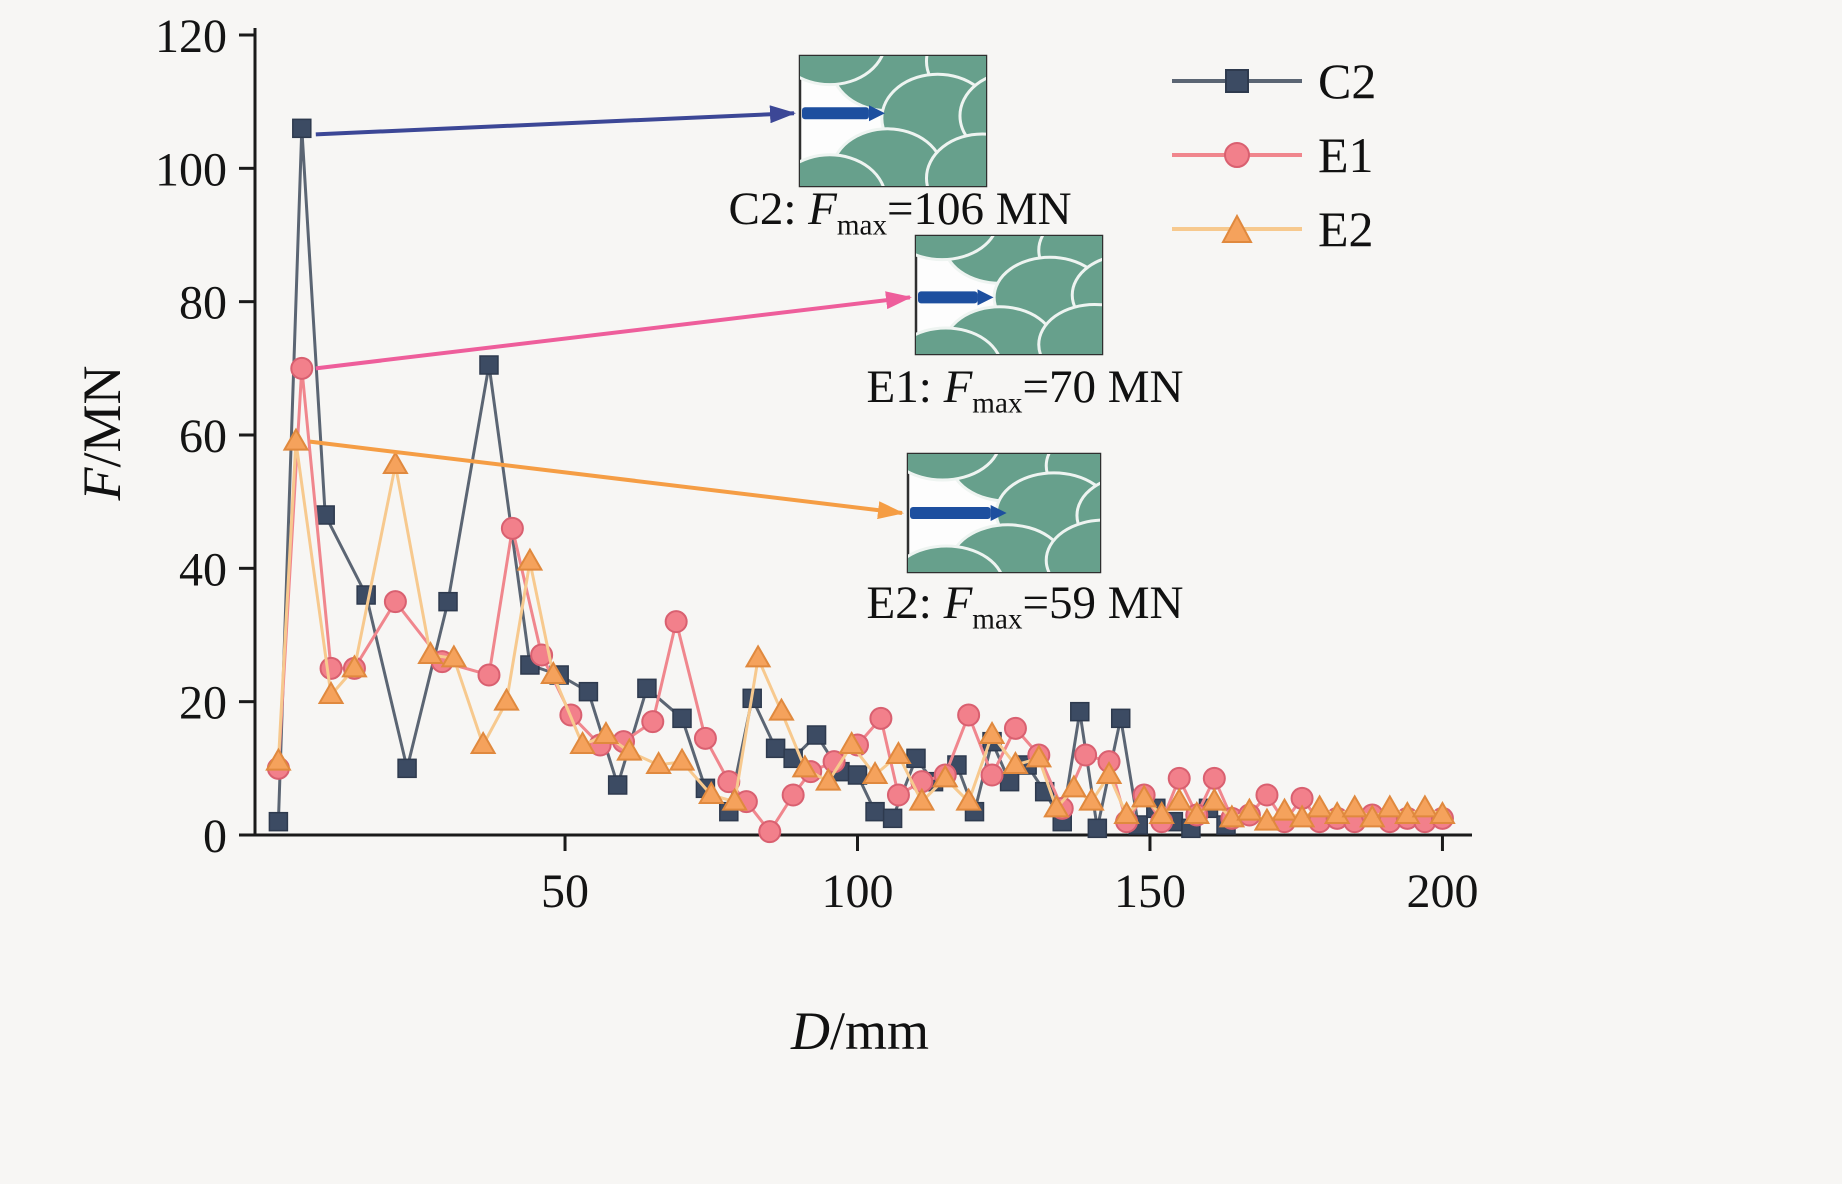 The width and height of the screenshot is (1842, 1184). What do you see at coordinates (102, 416) in the screenshot?
I see `y-axis-label-unit: /MN` at bounding box center [102, 416].